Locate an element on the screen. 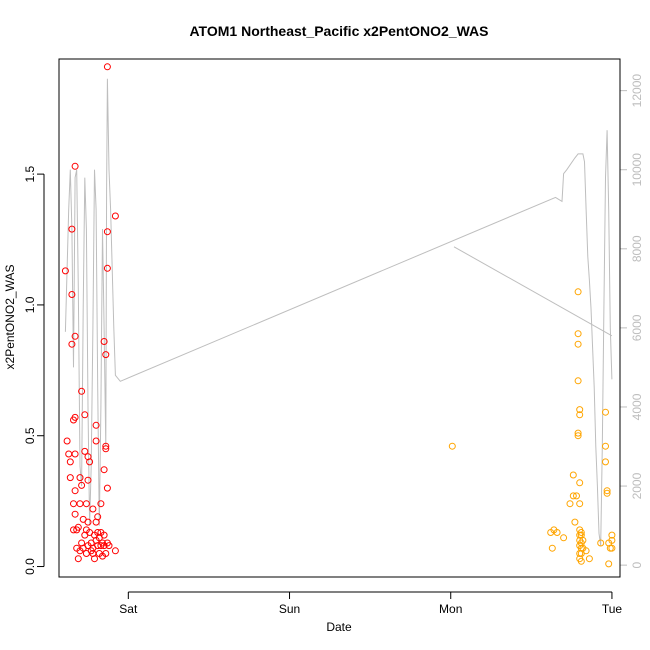 The height and width of the screenshot is (650, 650). right-axis-tick-label: 2000 is located at coordinates (637, 485).